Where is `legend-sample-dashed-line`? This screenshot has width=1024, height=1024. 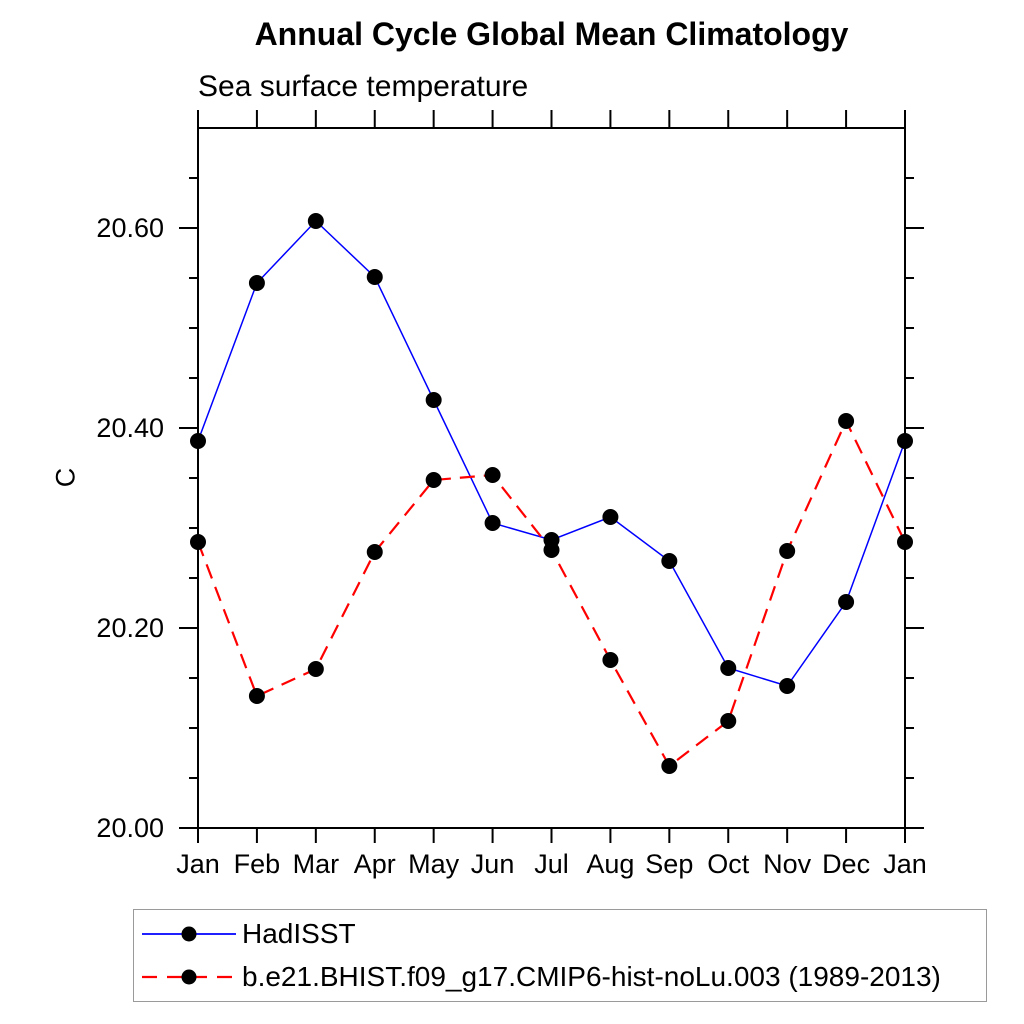 legend-sample-dashed-line is located at coordinates (189, 977).